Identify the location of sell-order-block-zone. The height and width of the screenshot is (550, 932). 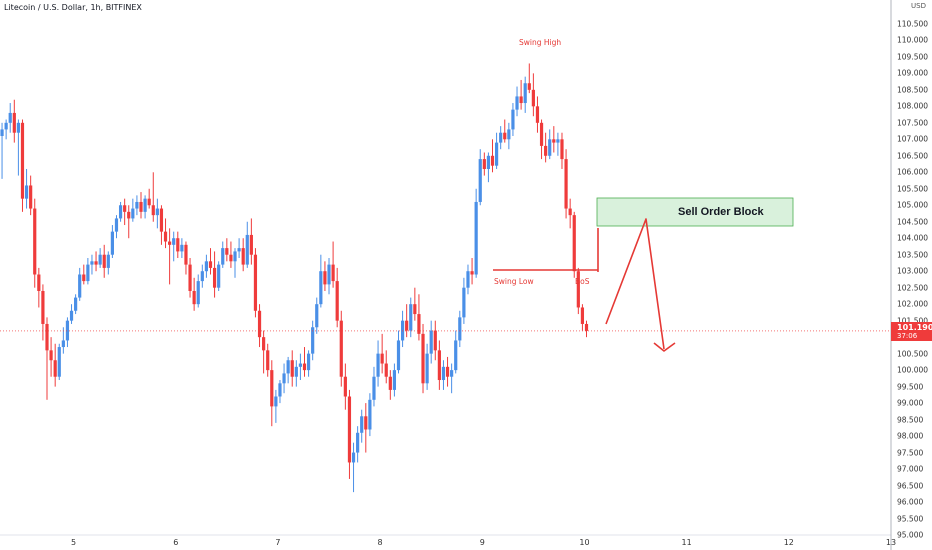
(695, 212).